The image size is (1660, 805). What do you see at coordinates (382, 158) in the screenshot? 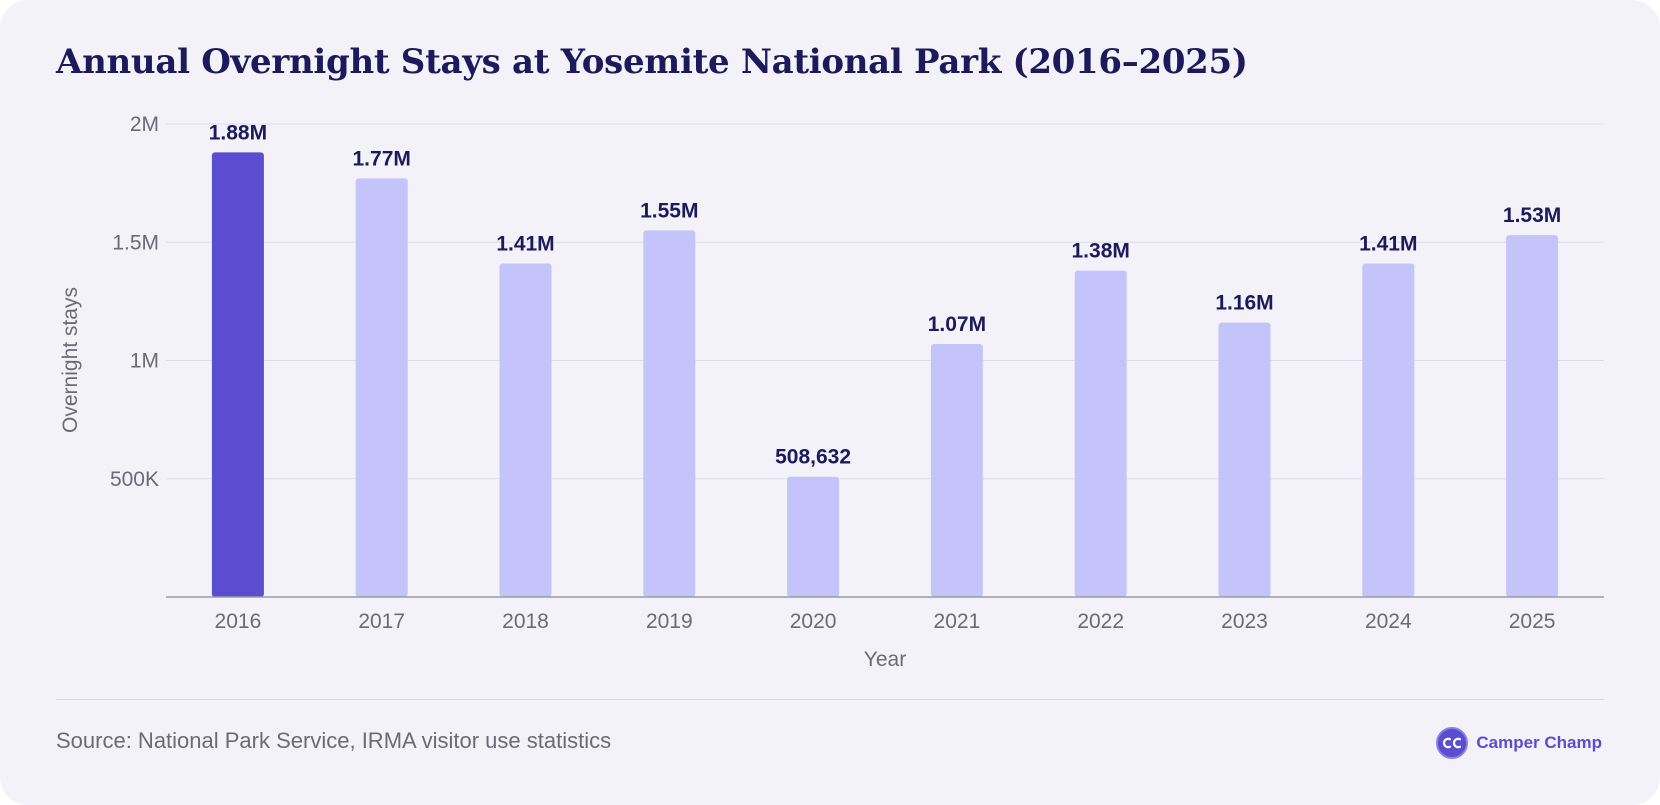
I see `data-label: 1.77M` at bounding box center [382, 158].